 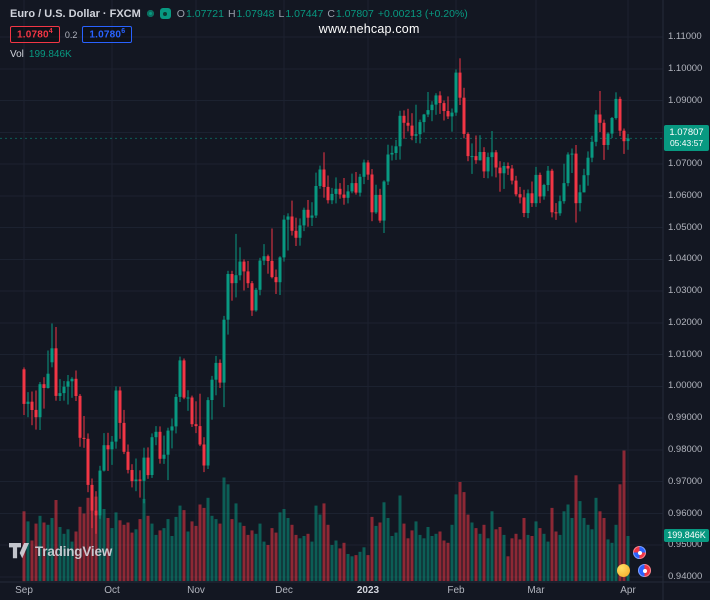 What do you see at coordinates (685, 386) in the screenshot?
I see `price-tick: 1.00000` at bounding box center [685, 386].